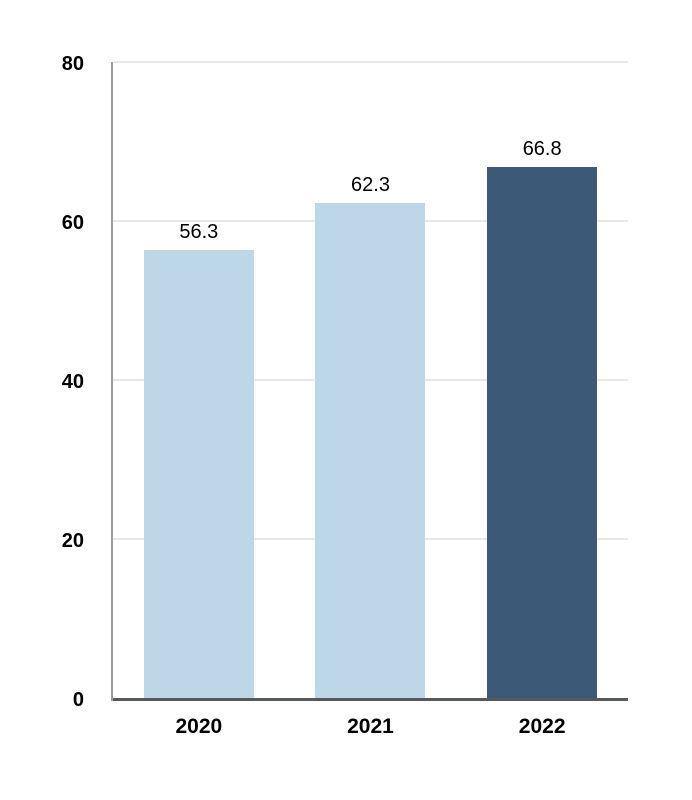 Image resolution: width=692 pixels, height=800 pixels. I want to click on bar-2020, so click(198, 474).